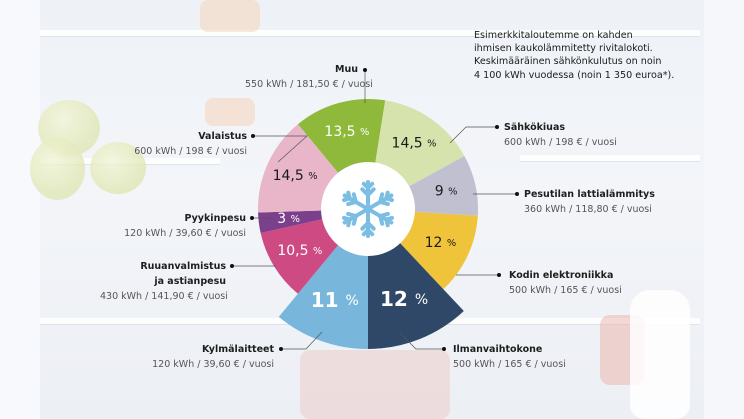  What do you see at coordinates (509, 357) in the screenshot?
I see `label-ilmanvaihto: Ilmanvaihtokone 500 kWh / 165 € / vuosi` at bounding box center [509, 357].